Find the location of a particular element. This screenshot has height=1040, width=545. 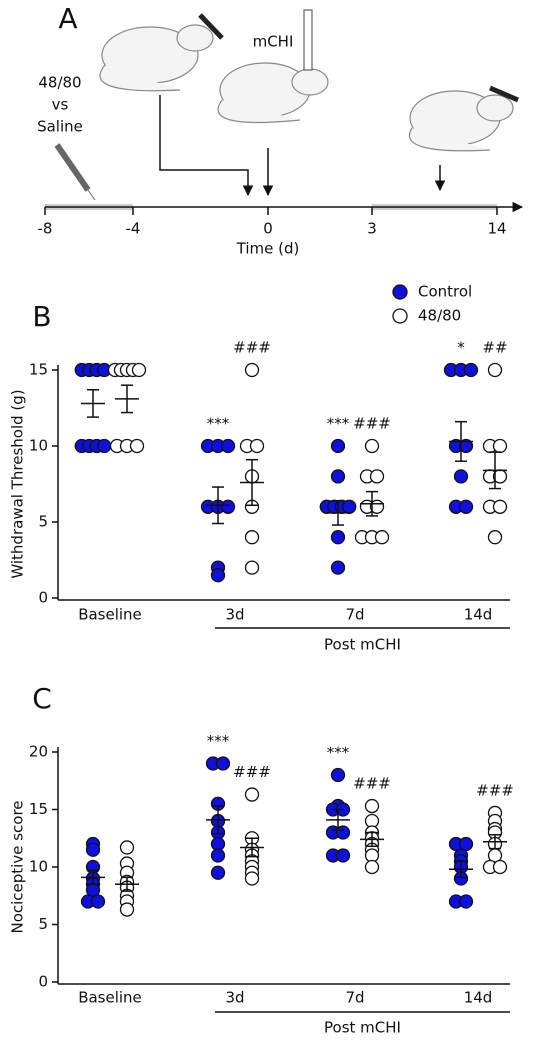

x-tick-label: 14 is located at coordinates (496, 229).